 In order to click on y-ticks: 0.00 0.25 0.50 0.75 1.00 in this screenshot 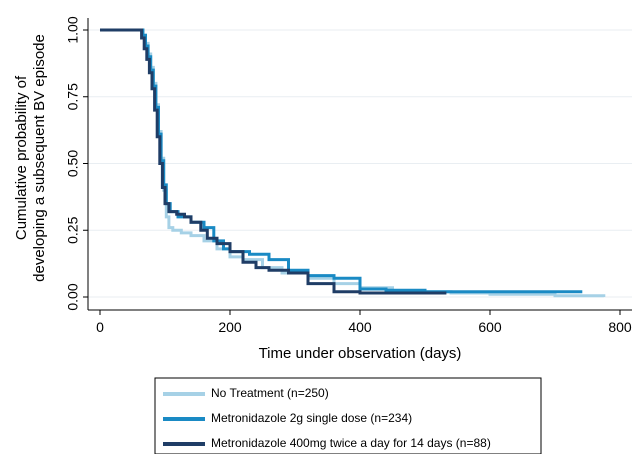, I will do `click(76, 163)`.